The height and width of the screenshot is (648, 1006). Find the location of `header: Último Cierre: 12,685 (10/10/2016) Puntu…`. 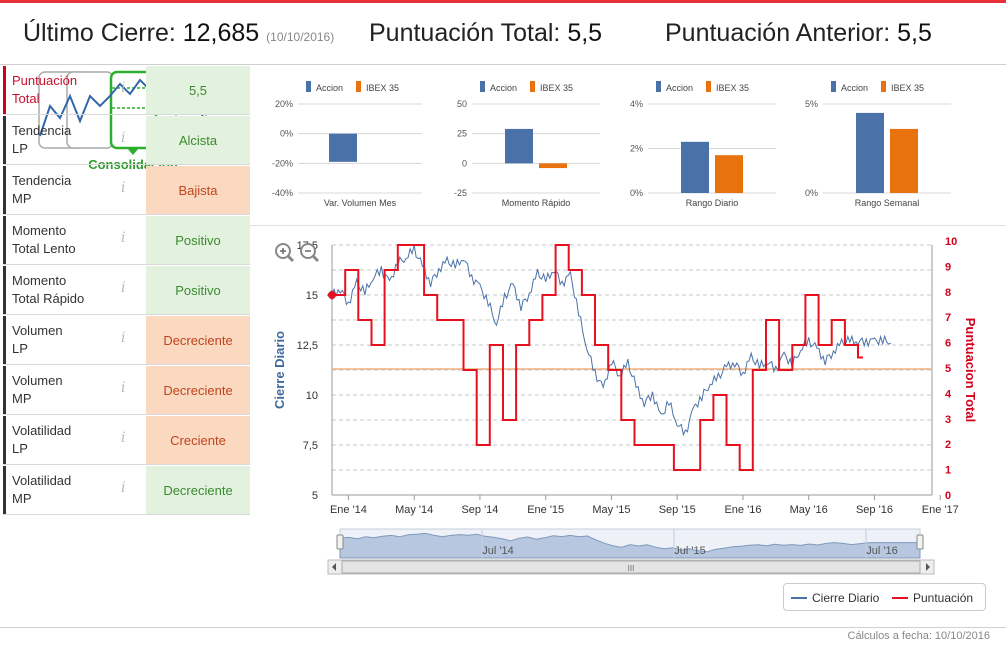

header: Último Cierre: 12,685 (10/10/2016) Puntu… is located at coordinates (503, 34).